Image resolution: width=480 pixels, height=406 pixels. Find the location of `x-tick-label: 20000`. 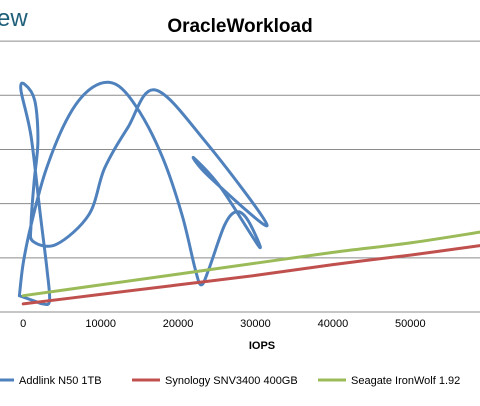

x-tick-label: 20000 is located at coordinates (178, 324).